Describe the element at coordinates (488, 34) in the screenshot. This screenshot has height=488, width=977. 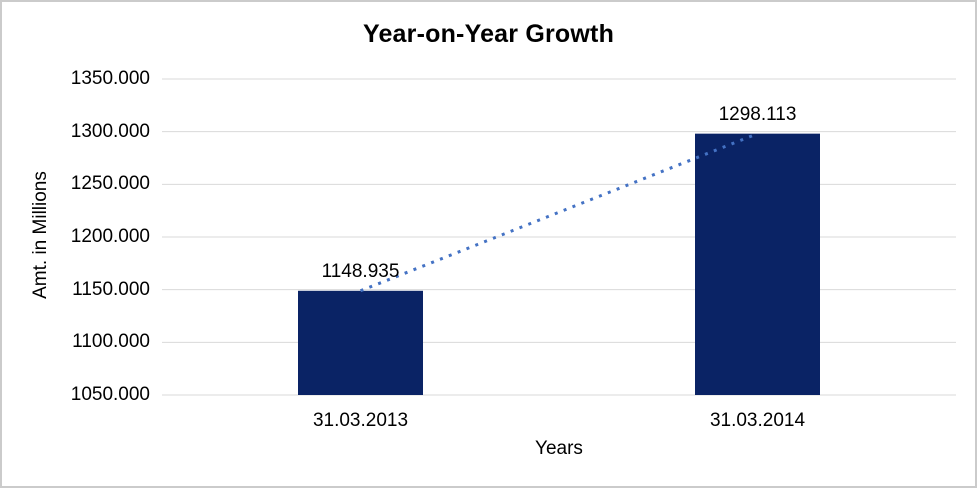
I see `chart-title: Year-on-Year Growth` at that location.